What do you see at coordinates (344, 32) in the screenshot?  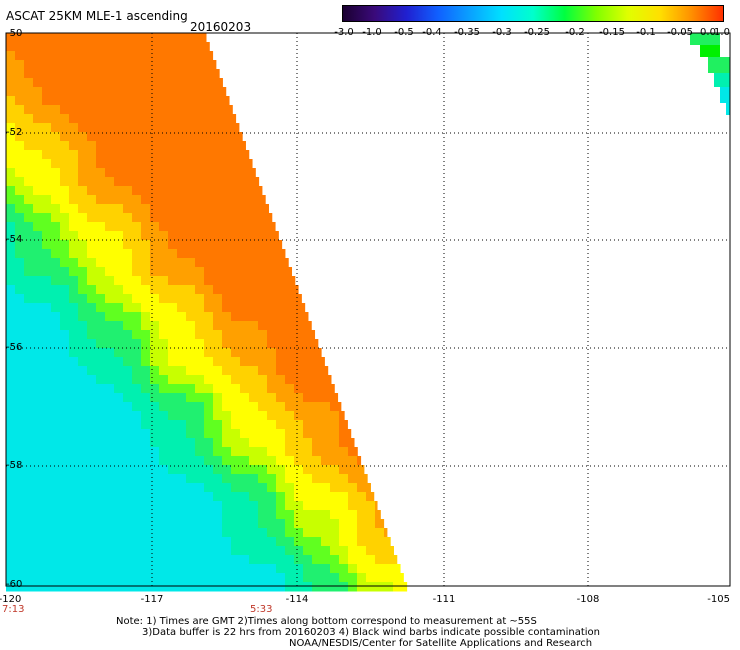 I see `colorbar-label: -3.0` at bounding box center [344, 32].